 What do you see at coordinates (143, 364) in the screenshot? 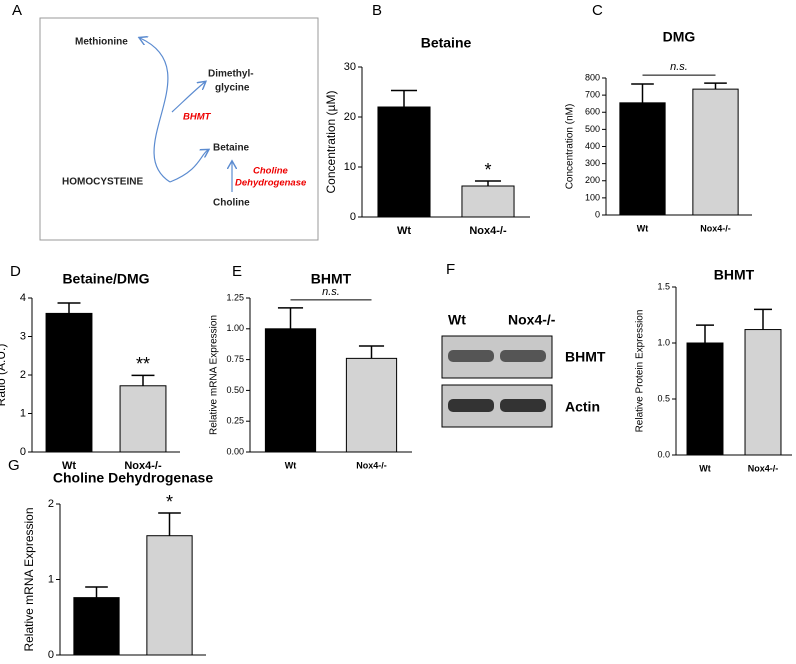
I see `annotation: **` at bounding box center [143, 364].